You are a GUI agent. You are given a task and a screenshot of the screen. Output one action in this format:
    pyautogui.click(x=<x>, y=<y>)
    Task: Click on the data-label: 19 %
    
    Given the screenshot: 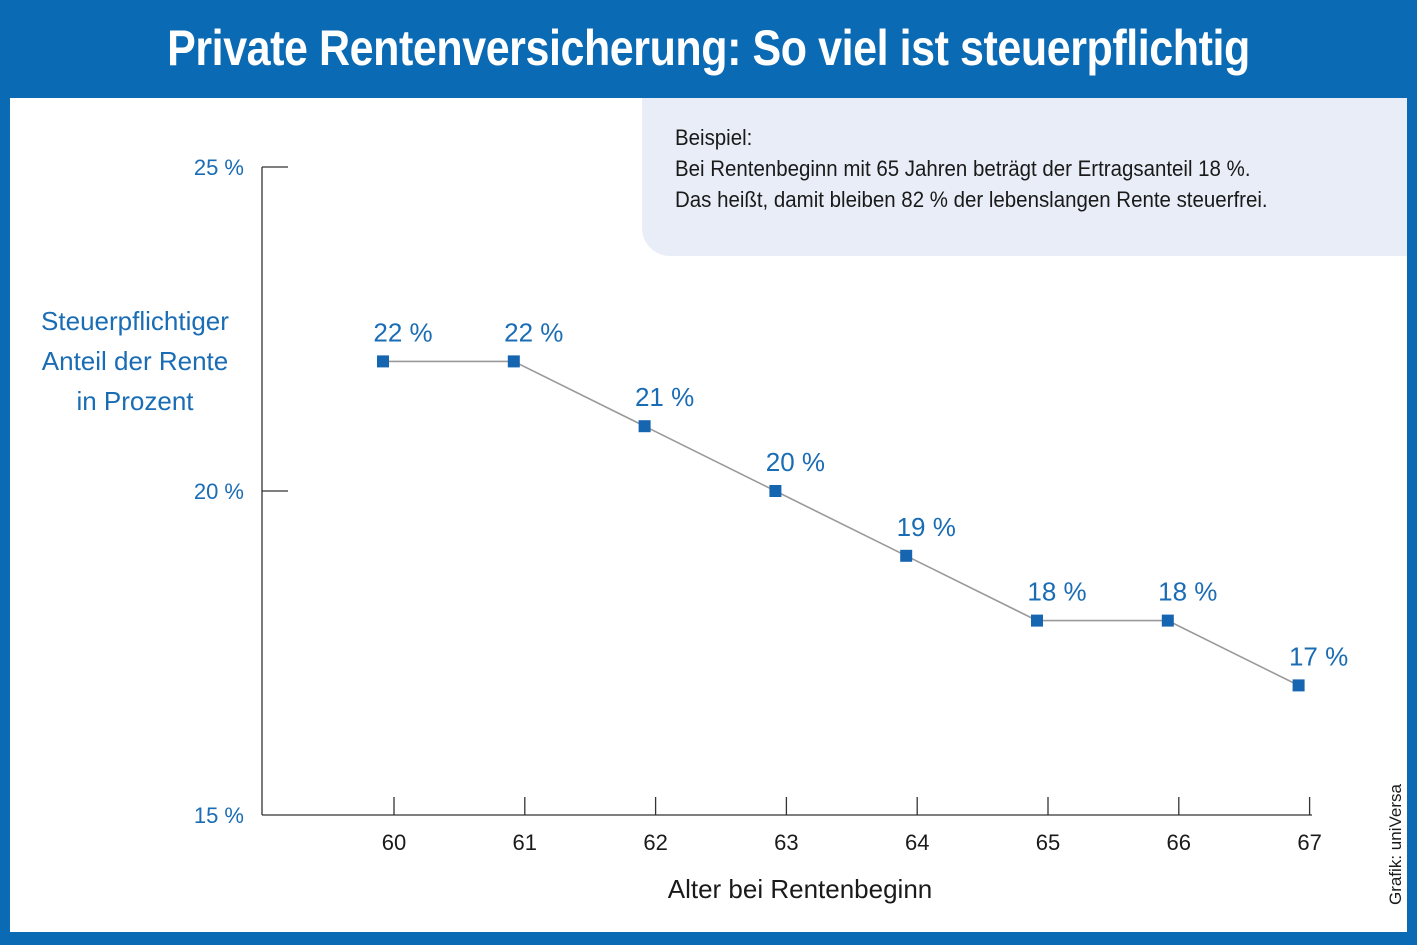 What is the action you would take?
    pyautogui.click(x=926, y=527)
    